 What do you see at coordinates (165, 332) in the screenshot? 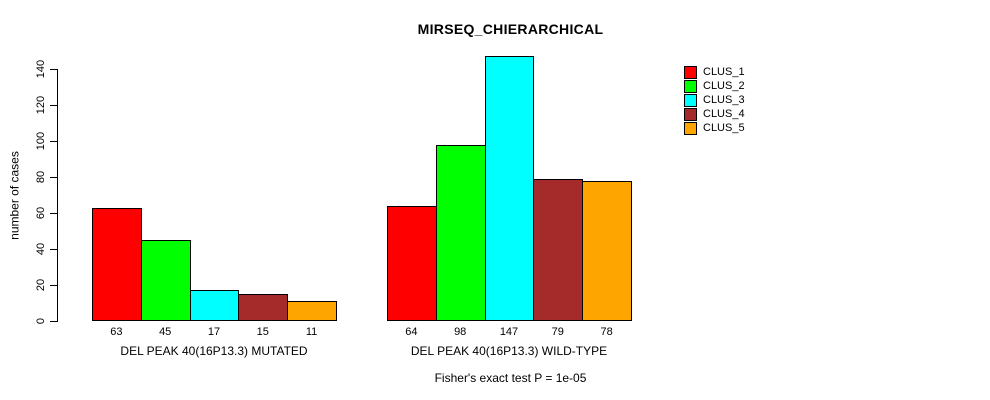
I see `bar-value-label: 45` at bounding box center [165, 332].